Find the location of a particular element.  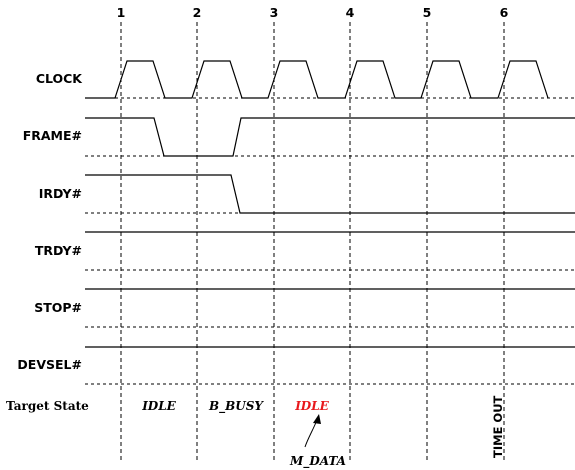

state-b-busy: B_BUSY is located at coordinates (236, 406).